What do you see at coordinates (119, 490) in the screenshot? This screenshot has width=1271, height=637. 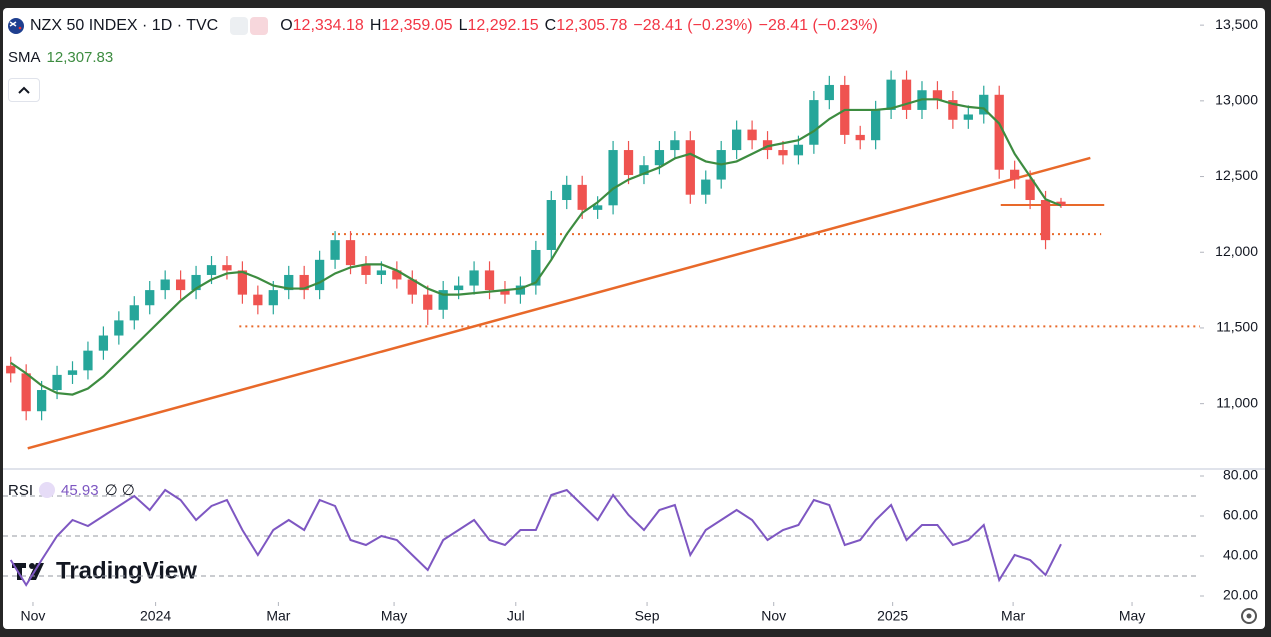 I see `rsi-flags: ∅ ∅` at bounding box center [119, 490].